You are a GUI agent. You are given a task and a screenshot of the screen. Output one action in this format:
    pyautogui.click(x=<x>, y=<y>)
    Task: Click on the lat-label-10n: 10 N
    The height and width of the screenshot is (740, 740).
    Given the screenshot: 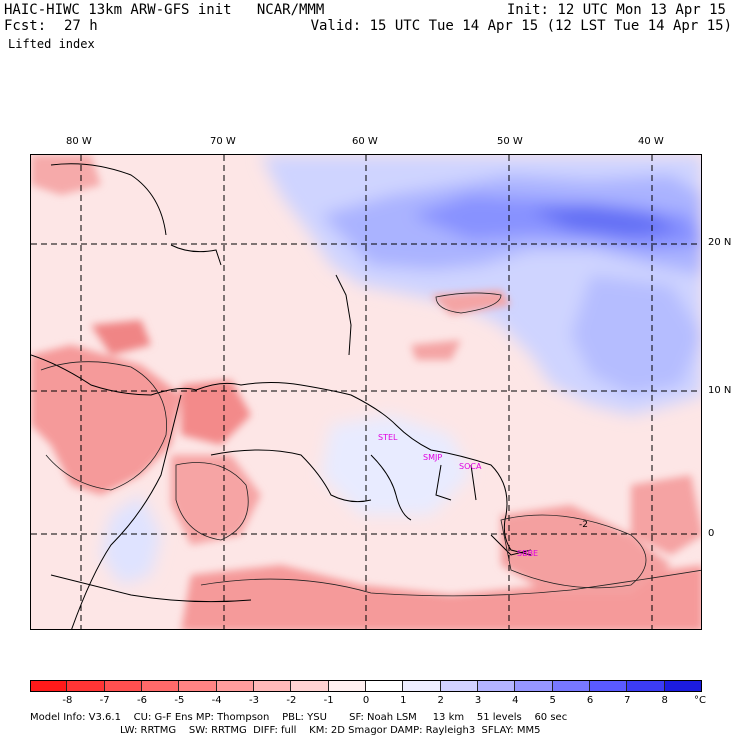 What is the action you would take?
    pyautogui.click(x=720, y=390)
    